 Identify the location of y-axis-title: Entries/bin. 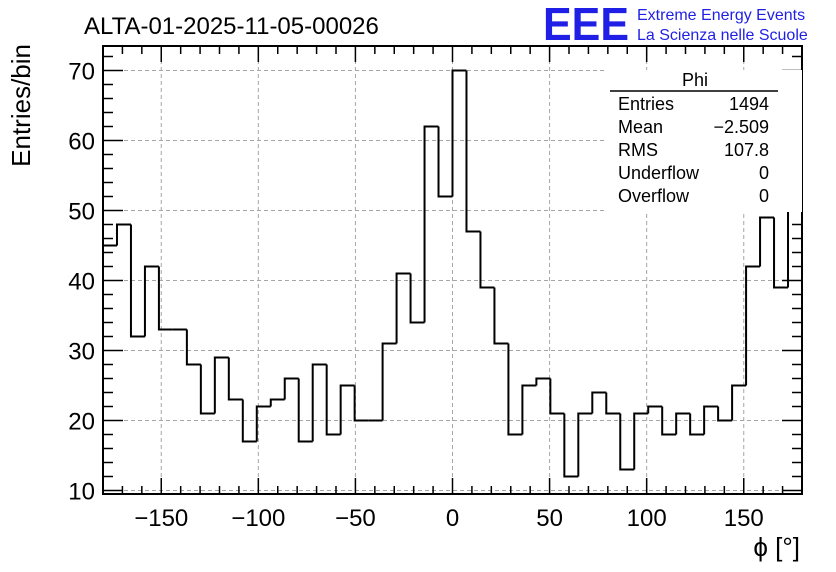
(21, 105).